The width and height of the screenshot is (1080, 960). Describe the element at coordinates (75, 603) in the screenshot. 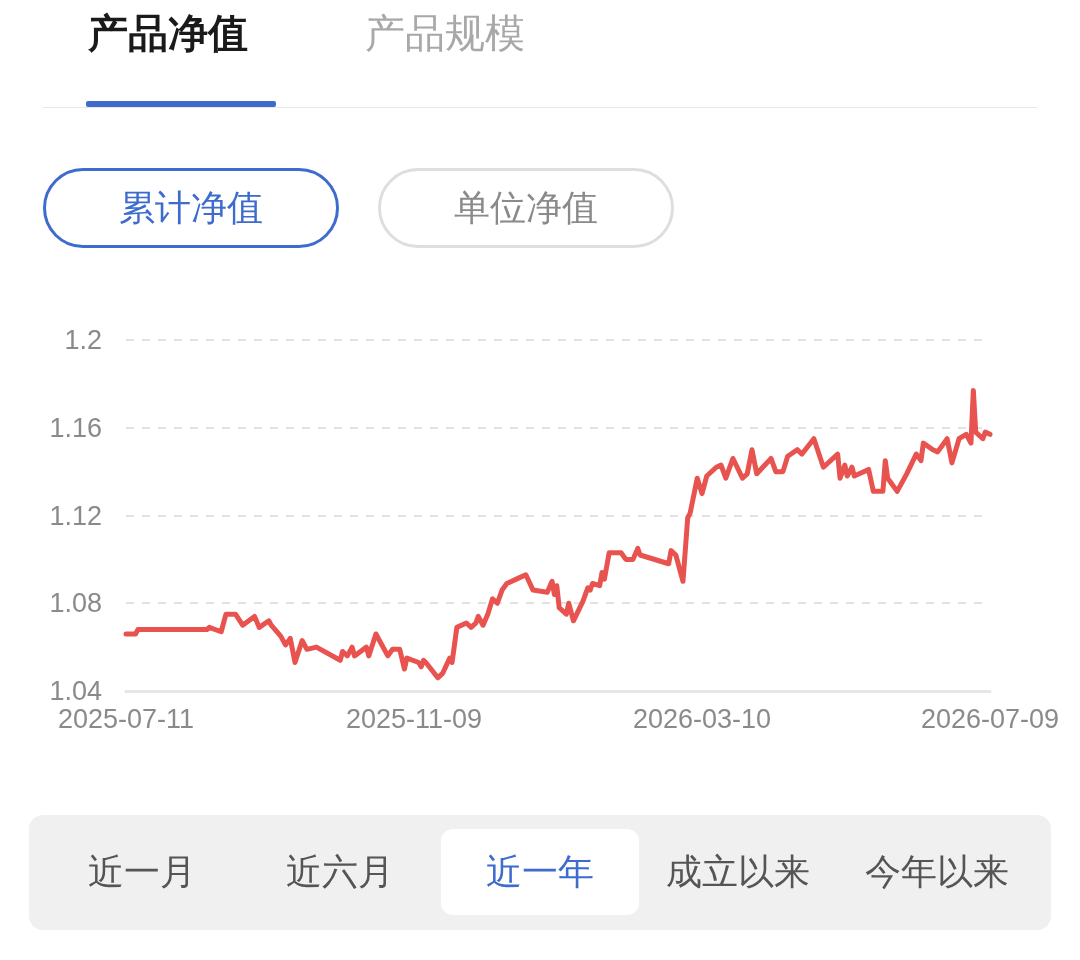

I see `y-tick-label: 1.08` at that location.